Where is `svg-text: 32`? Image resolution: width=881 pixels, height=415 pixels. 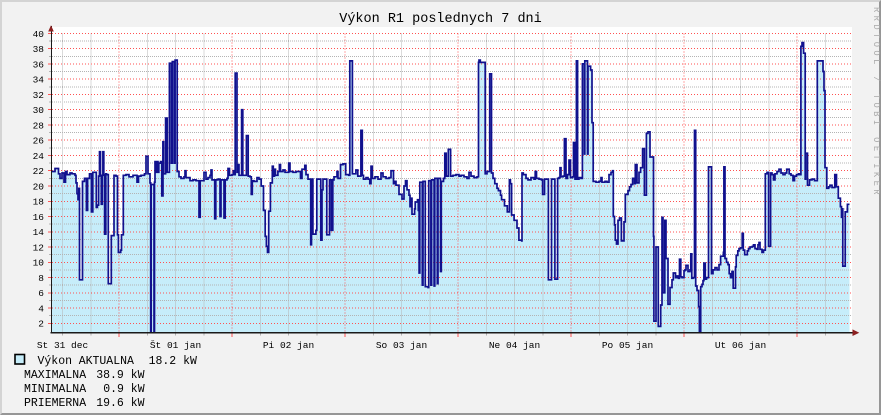 svg-text: 32 is located at coordinates (39, 95).